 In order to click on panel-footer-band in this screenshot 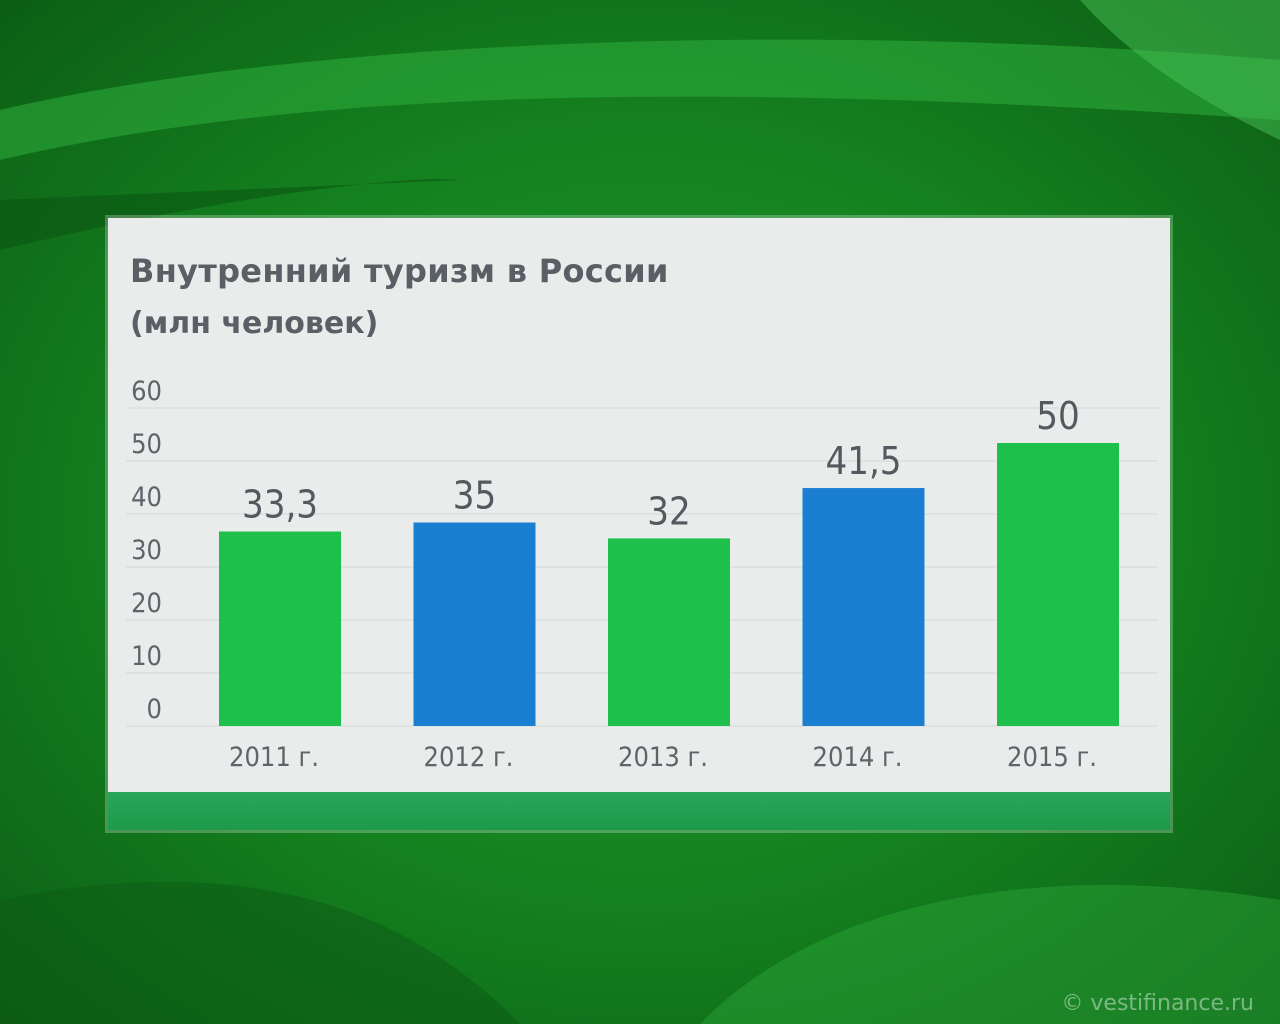, I will do `click(639, 811)`.